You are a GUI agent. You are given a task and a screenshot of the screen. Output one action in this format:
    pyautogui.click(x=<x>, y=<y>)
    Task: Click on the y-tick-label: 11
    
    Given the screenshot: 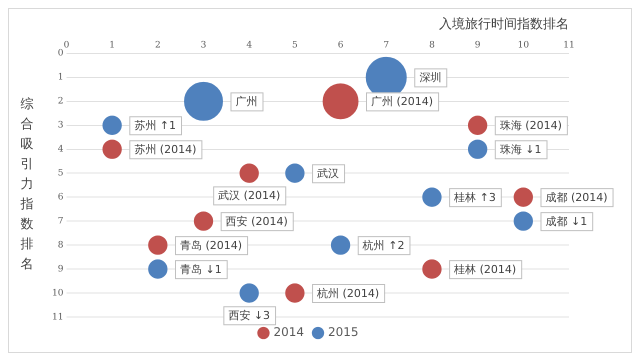 What is the action you would take?
    pyautogui.click(x=58, y=317)
    